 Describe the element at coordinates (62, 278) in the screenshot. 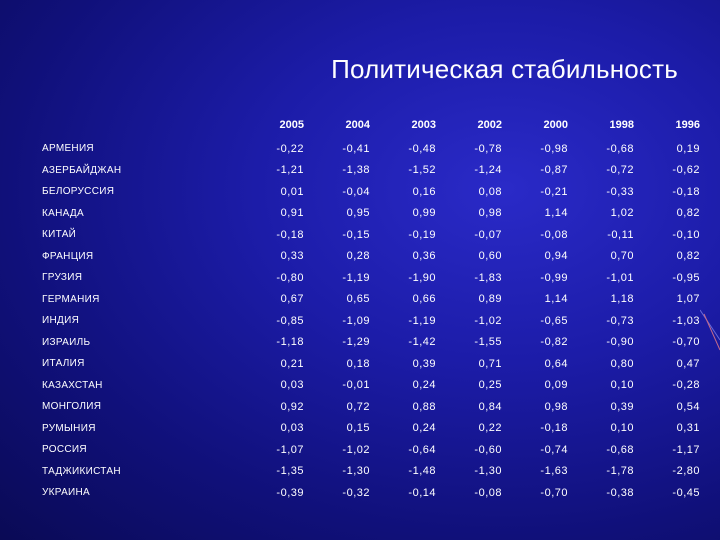

I see `country-name: ГРУЗИЯ` at that location.